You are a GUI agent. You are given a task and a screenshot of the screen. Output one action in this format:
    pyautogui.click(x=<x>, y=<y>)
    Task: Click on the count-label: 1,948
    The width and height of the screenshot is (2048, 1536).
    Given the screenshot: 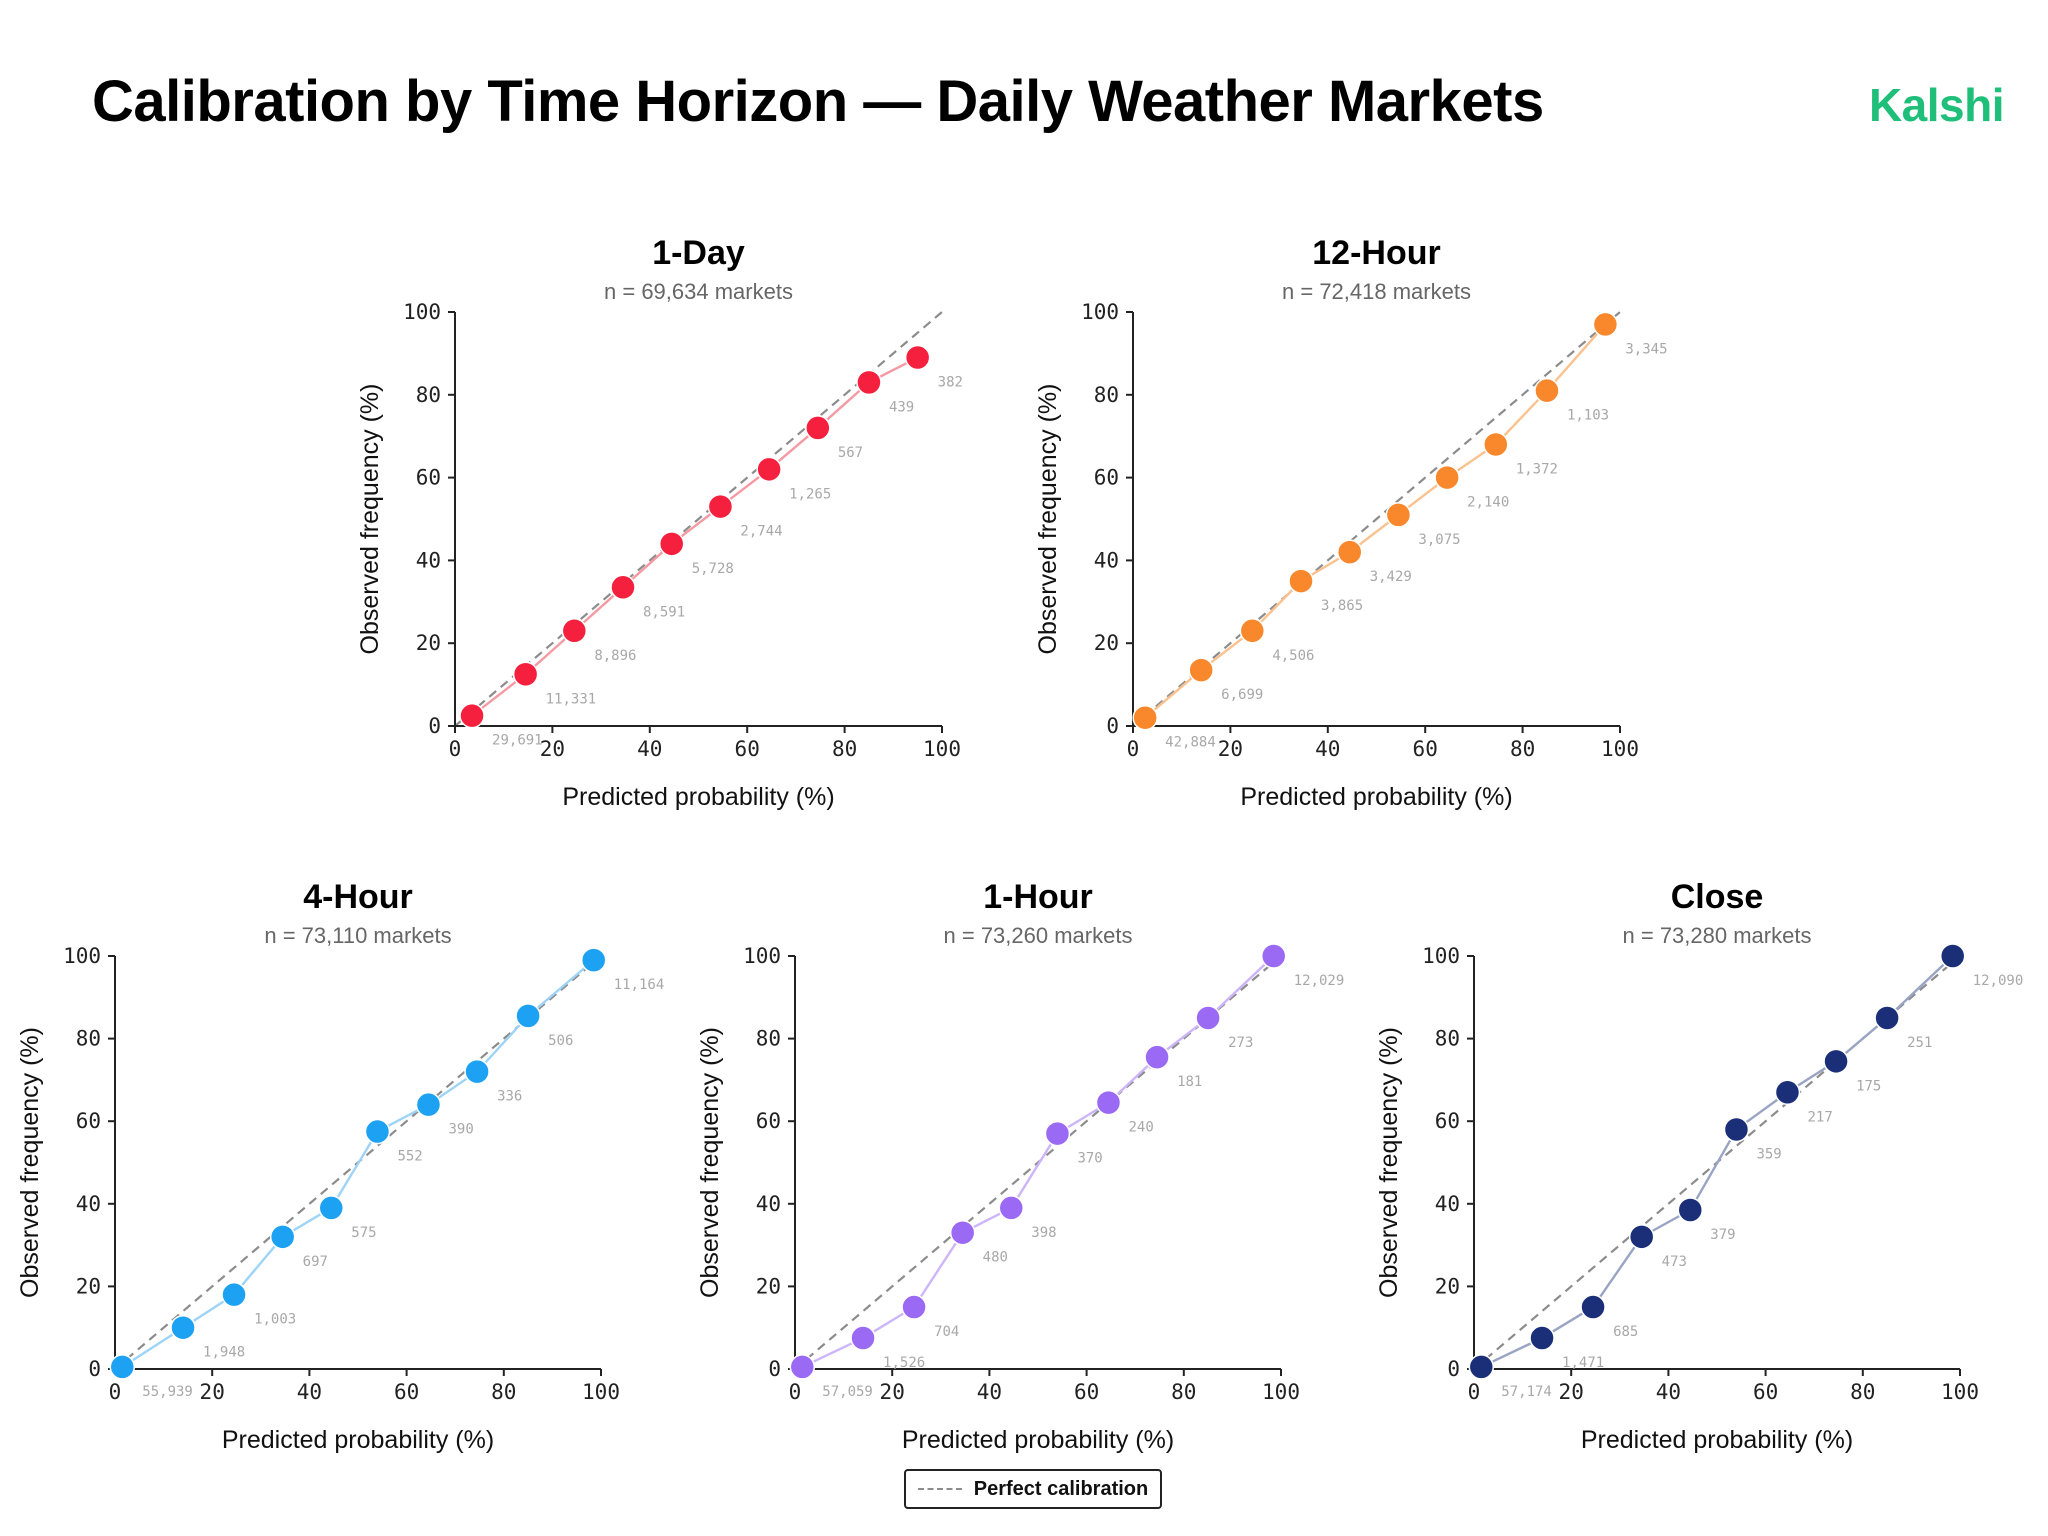 What is the action you would take?
    pyautogui.click(x=224, y=1353)
    